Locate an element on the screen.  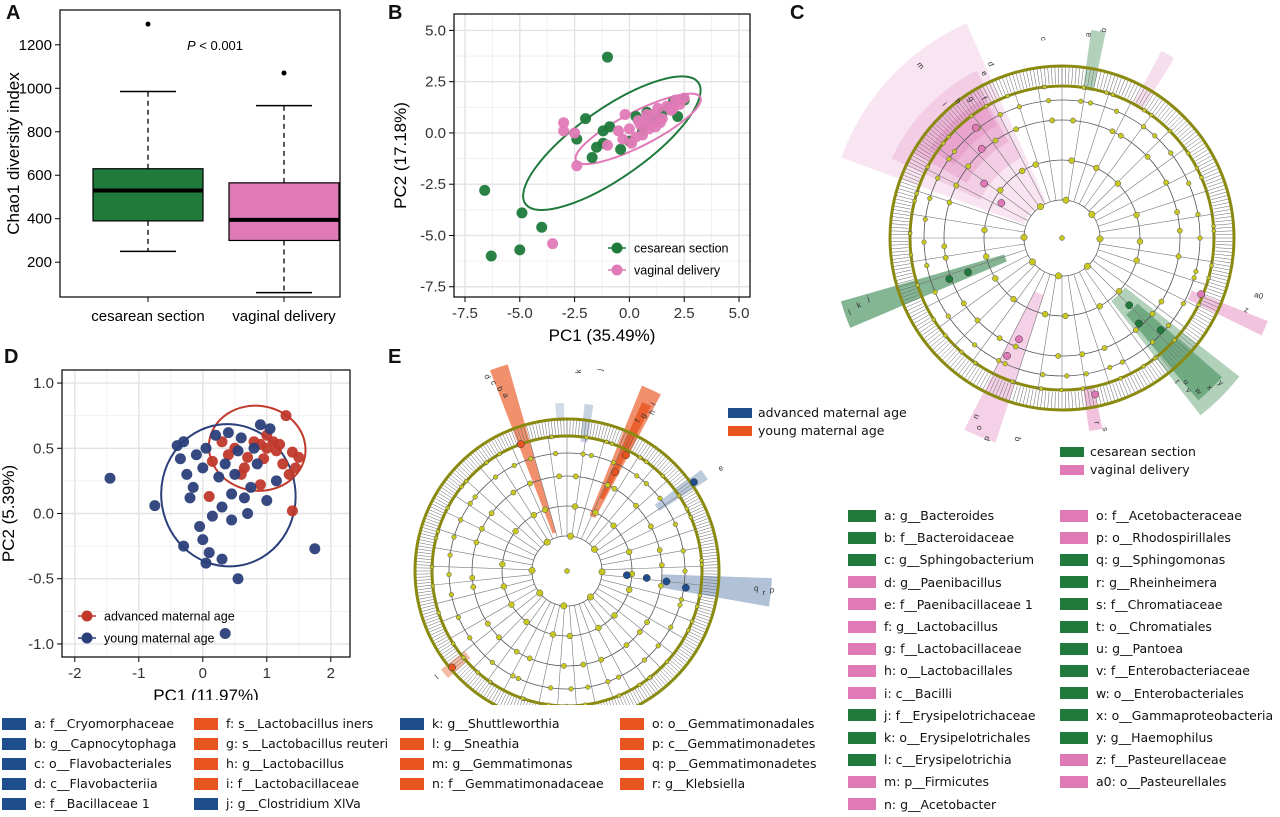
taxon-label: v: f__Enterobacteriaceae is located at coordinates (1173, 671).